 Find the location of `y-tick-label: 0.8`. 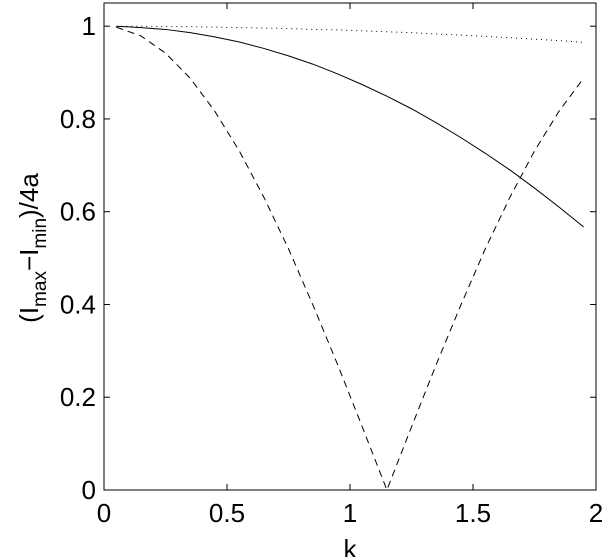

y-tick-label: 0.8 is located at coordinates (78, 119).